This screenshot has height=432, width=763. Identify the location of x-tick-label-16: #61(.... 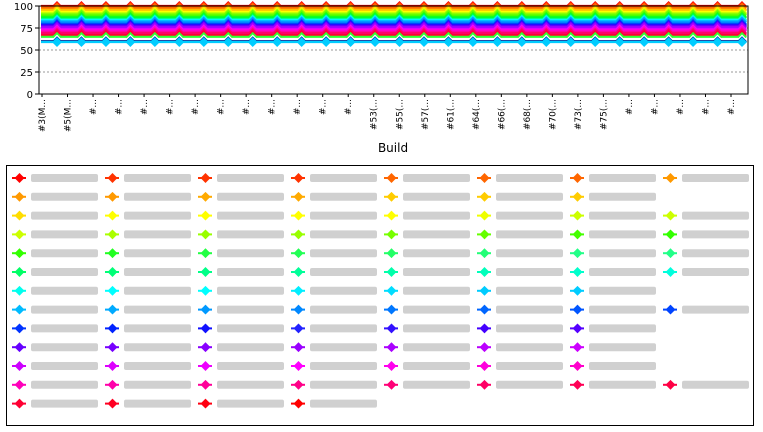
(451, 114).